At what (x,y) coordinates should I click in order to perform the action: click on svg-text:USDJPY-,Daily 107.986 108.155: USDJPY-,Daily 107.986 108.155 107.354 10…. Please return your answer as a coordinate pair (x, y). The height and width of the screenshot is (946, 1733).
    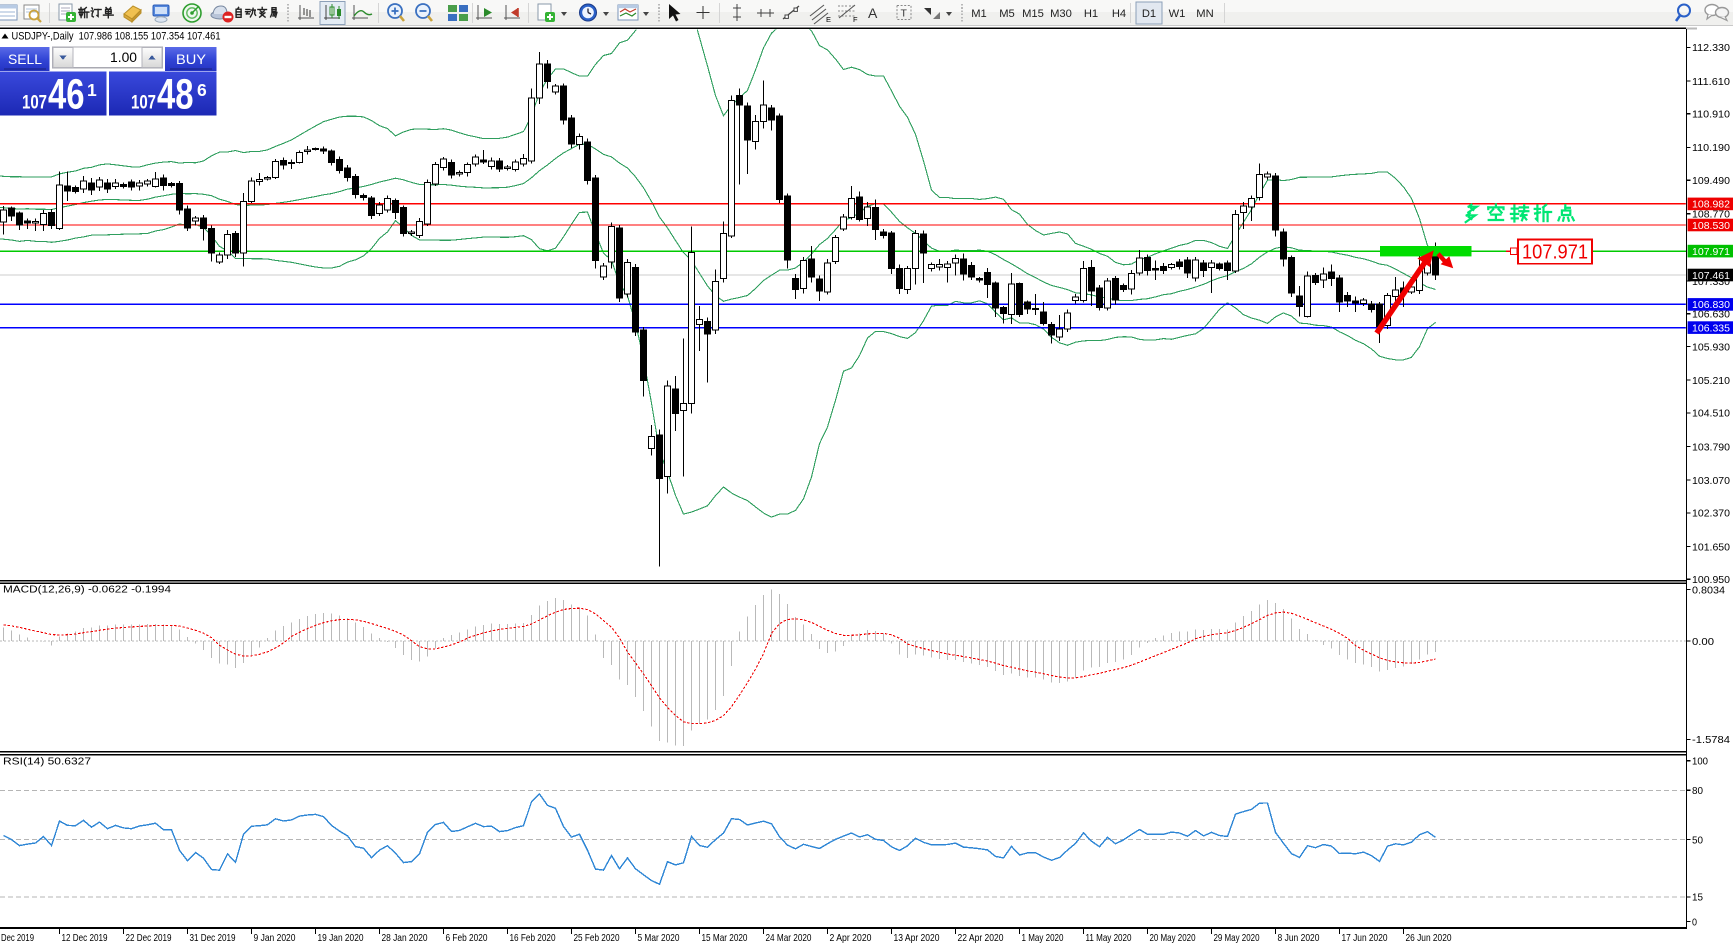
    Looking at the image, I should click on (116, 37).